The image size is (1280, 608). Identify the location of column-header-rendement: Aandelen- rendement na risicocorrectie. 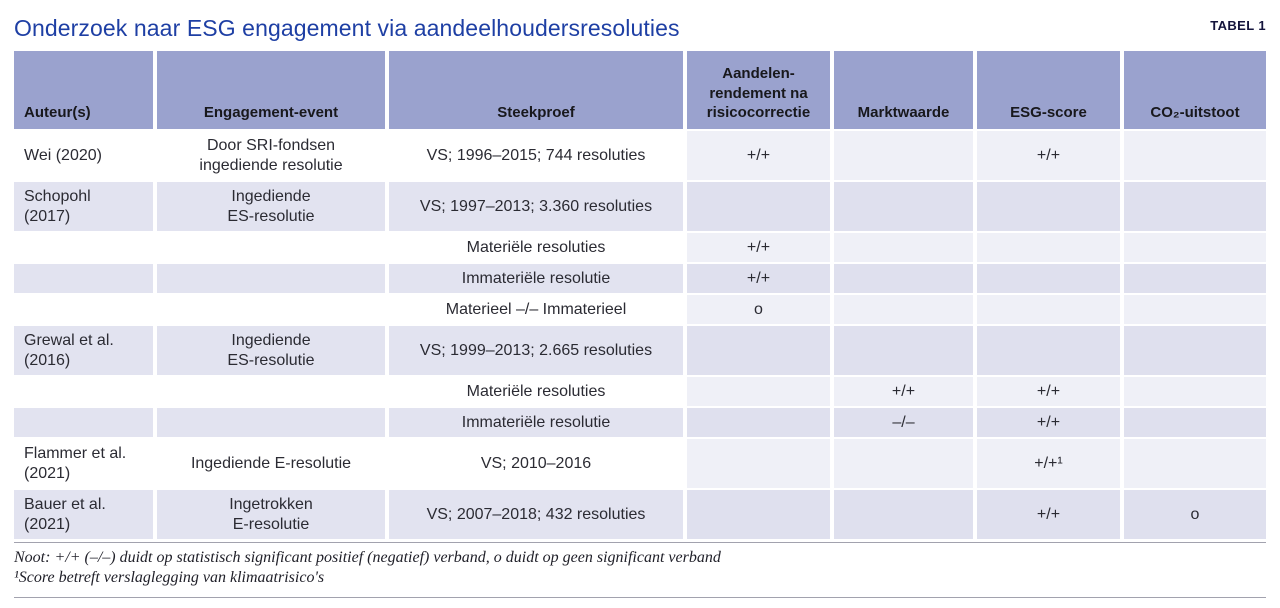
(758, 90).